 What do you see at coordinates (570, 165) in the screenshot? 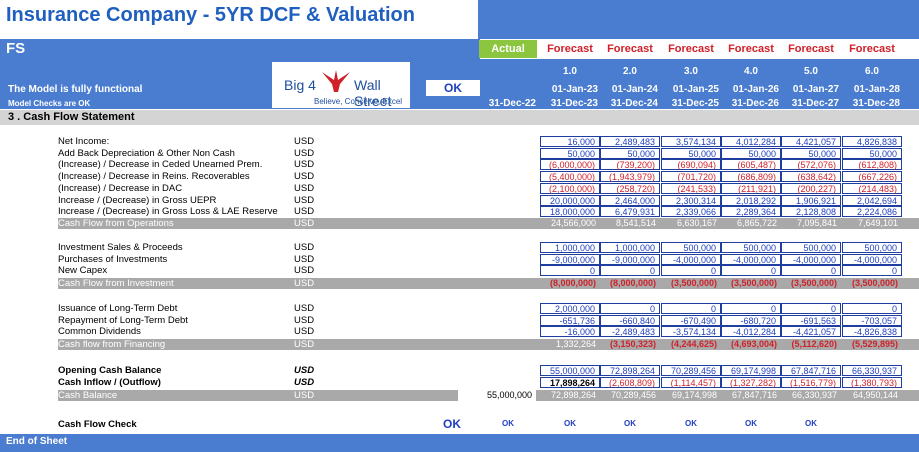
I see `value-cell: (6,000,000)` at bounding box center [570, 165].